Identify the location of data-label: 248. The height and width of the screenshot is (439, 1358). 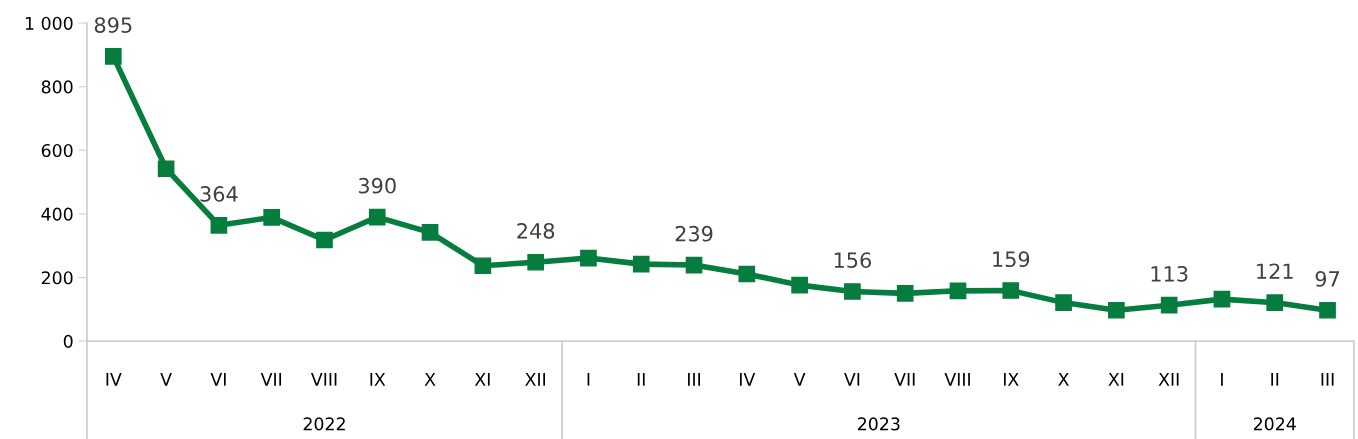
(536, 230).